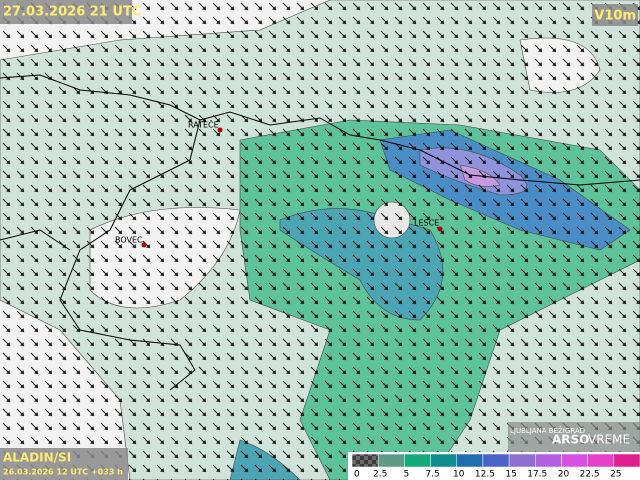 The height and width of the screenshot is (480, 640). I want to click on variable: V10m, so click(615, 16).